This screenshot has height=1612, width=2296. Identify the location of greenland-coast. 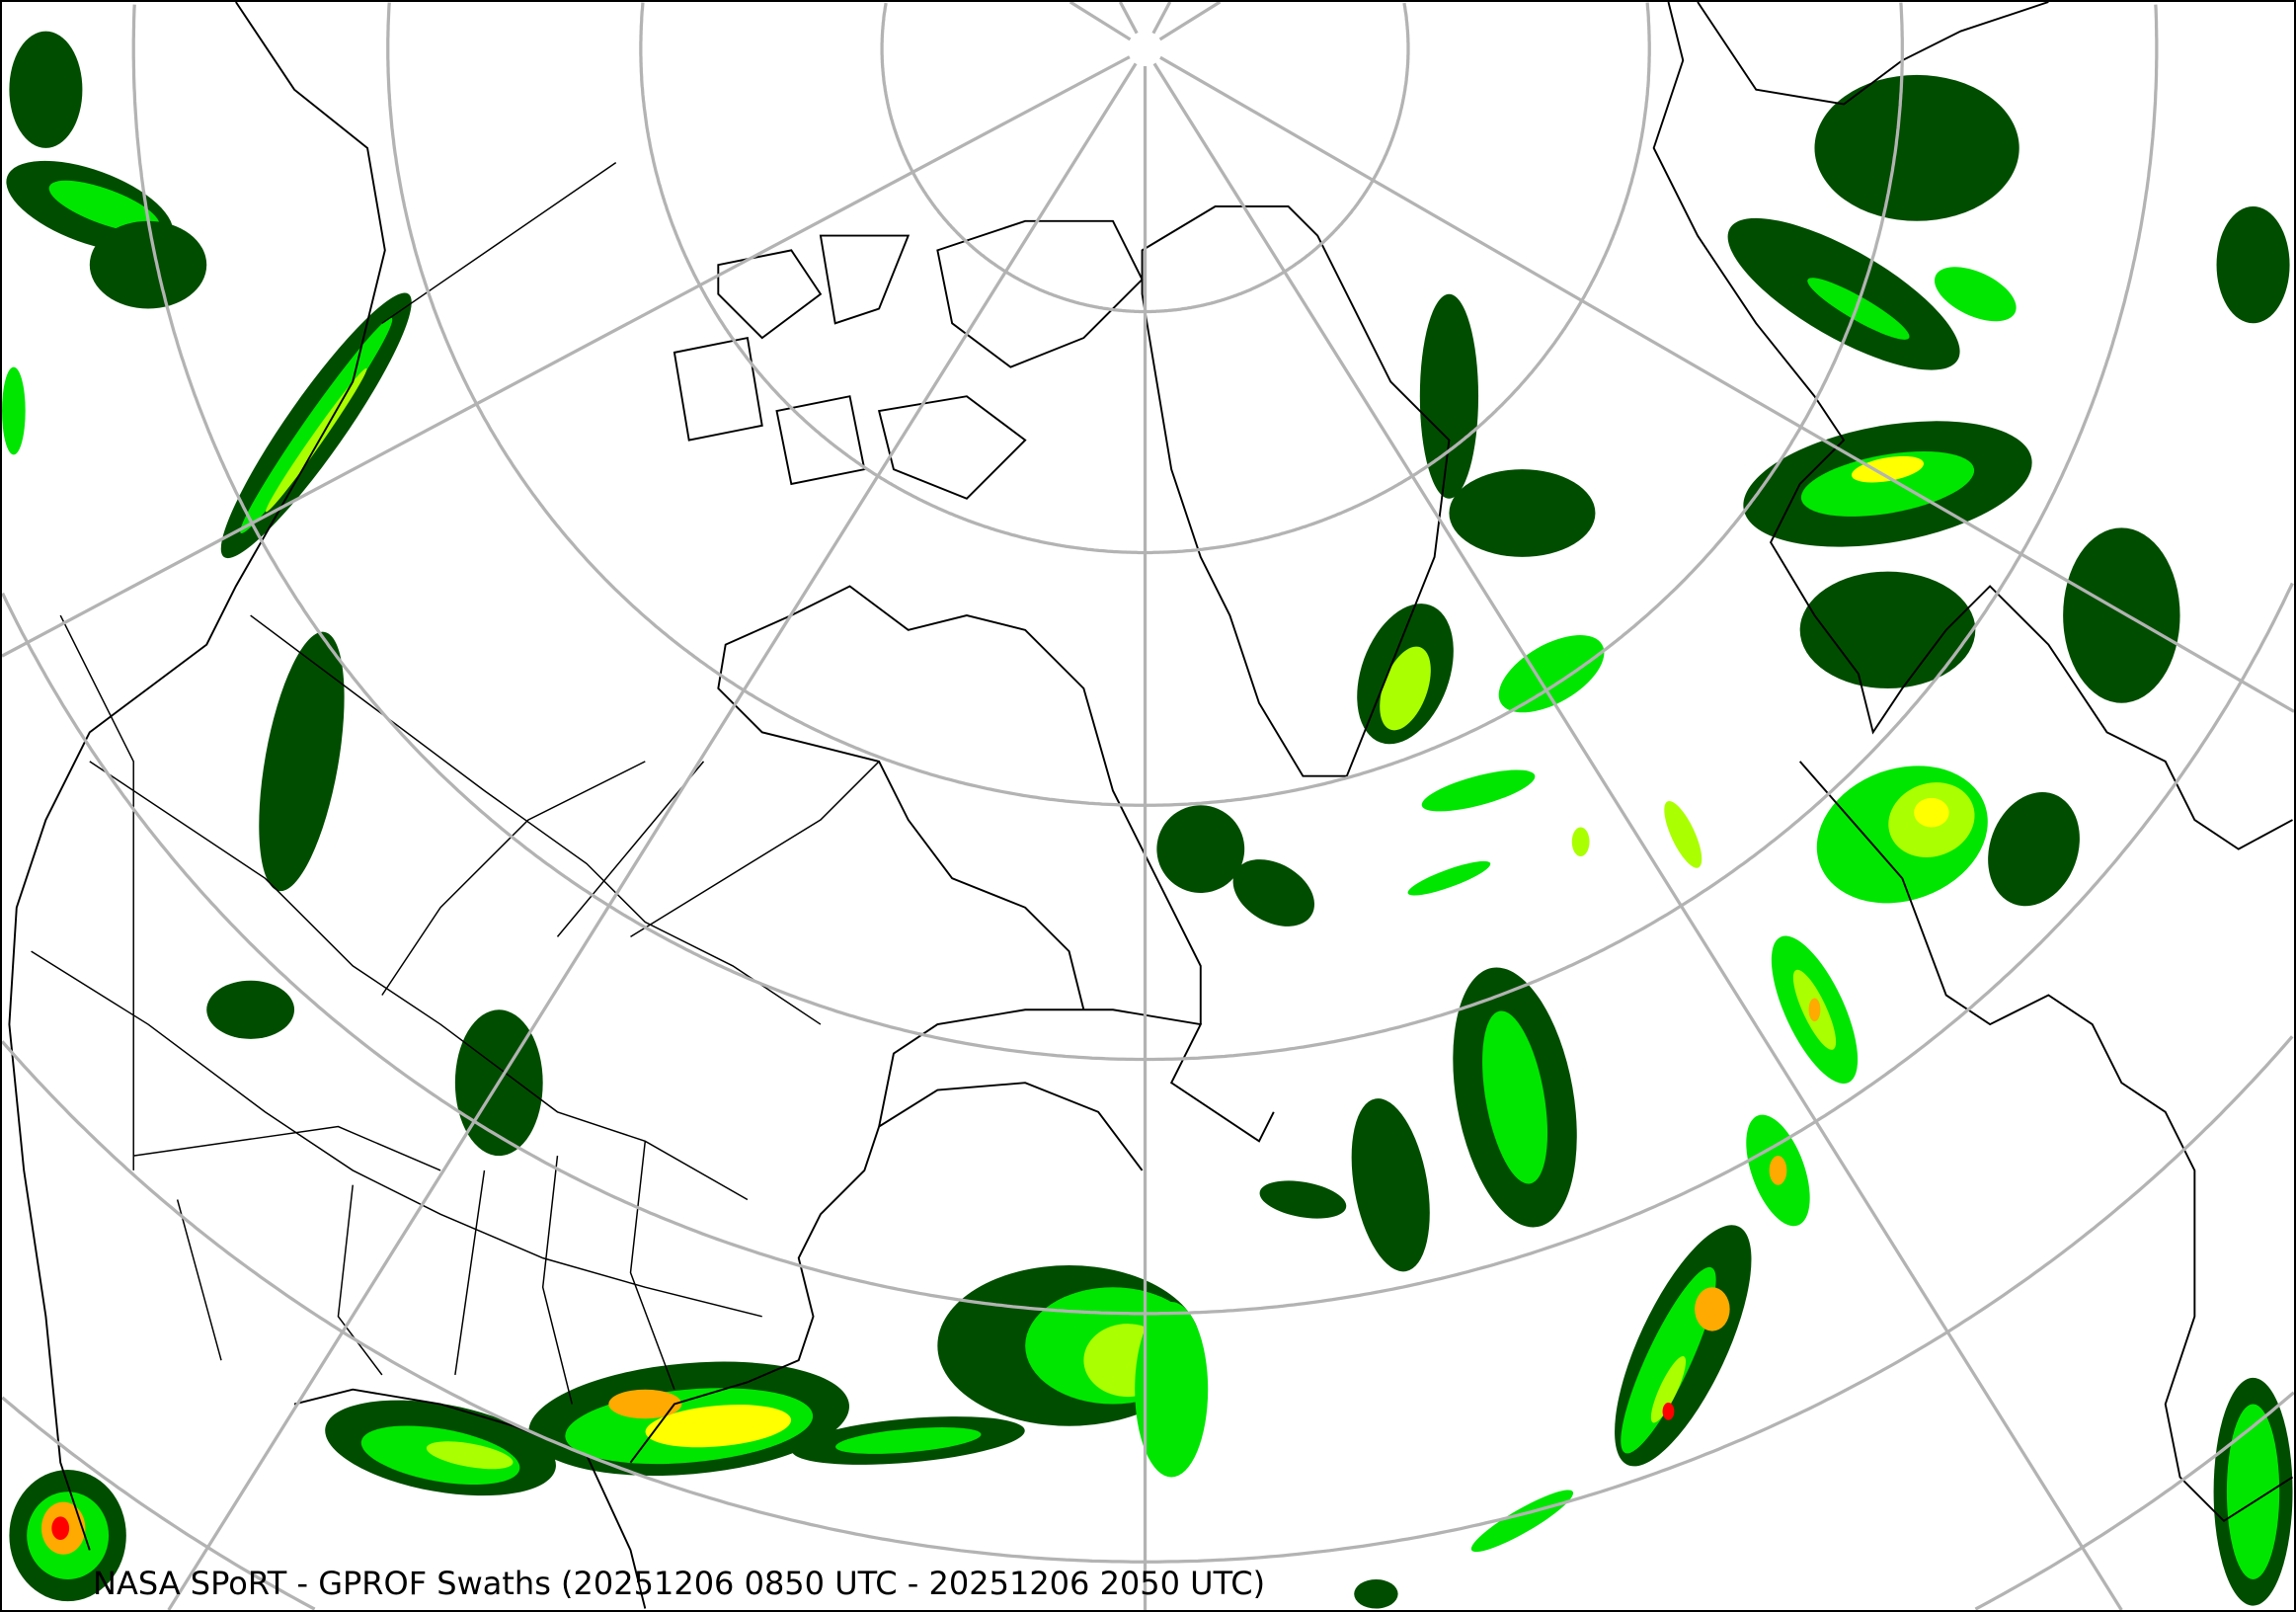
(1296, 491).